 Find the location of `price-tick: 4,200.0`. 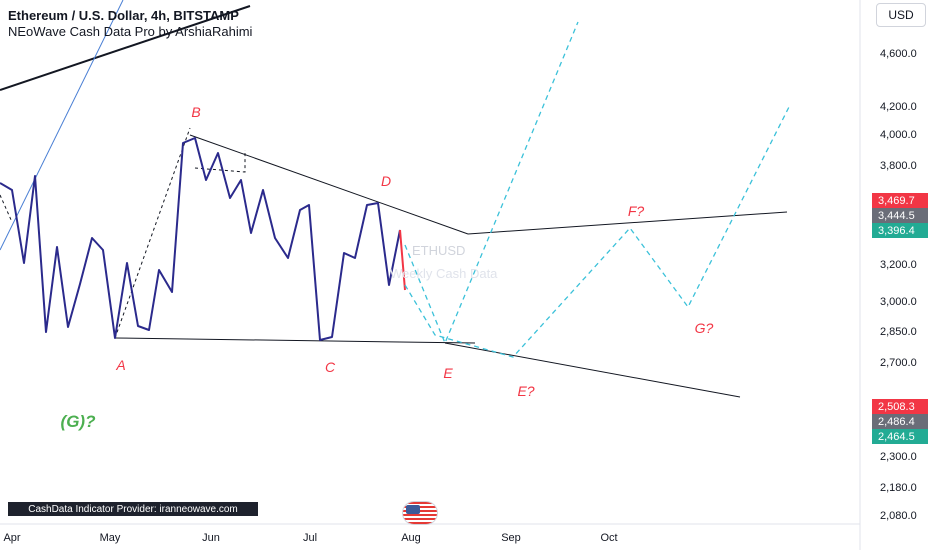

price-tick: 4,200.0 is located at coordinates (898, 107).